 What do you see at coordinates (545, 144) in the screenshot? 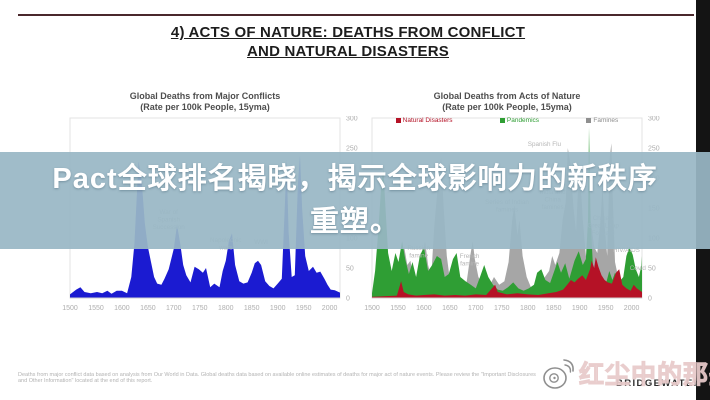
I see `svg-text: Spanish Flu` at bounding box center [545, 144].